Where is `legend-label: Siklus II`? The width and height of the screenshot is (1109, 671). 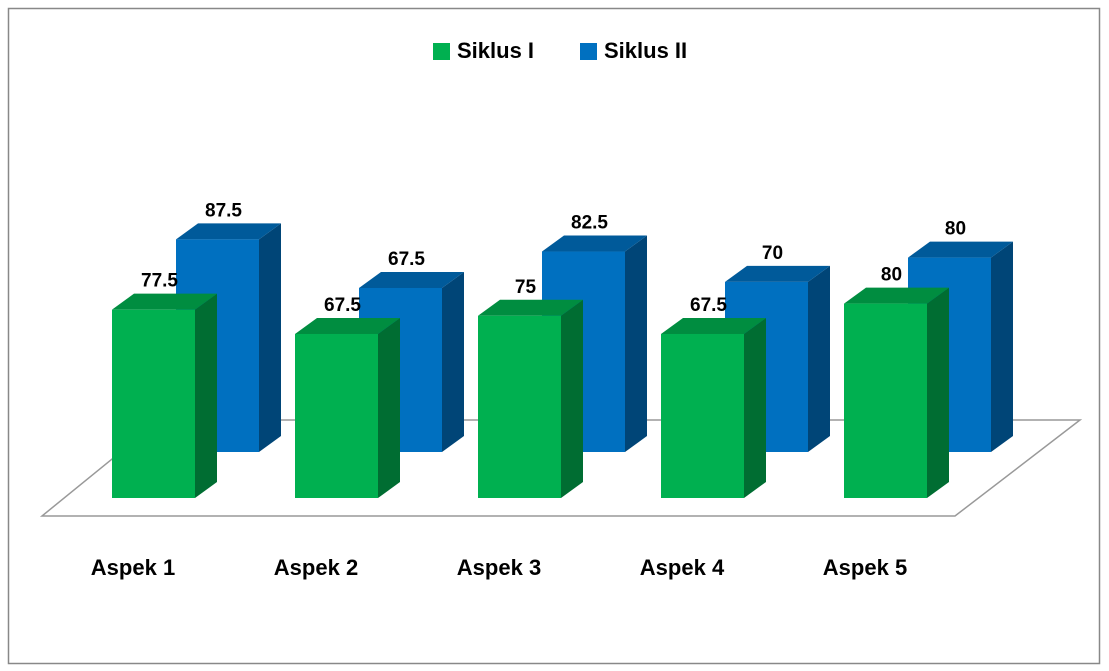
legend-label: Siklus II is located at coordinates (645, 50).